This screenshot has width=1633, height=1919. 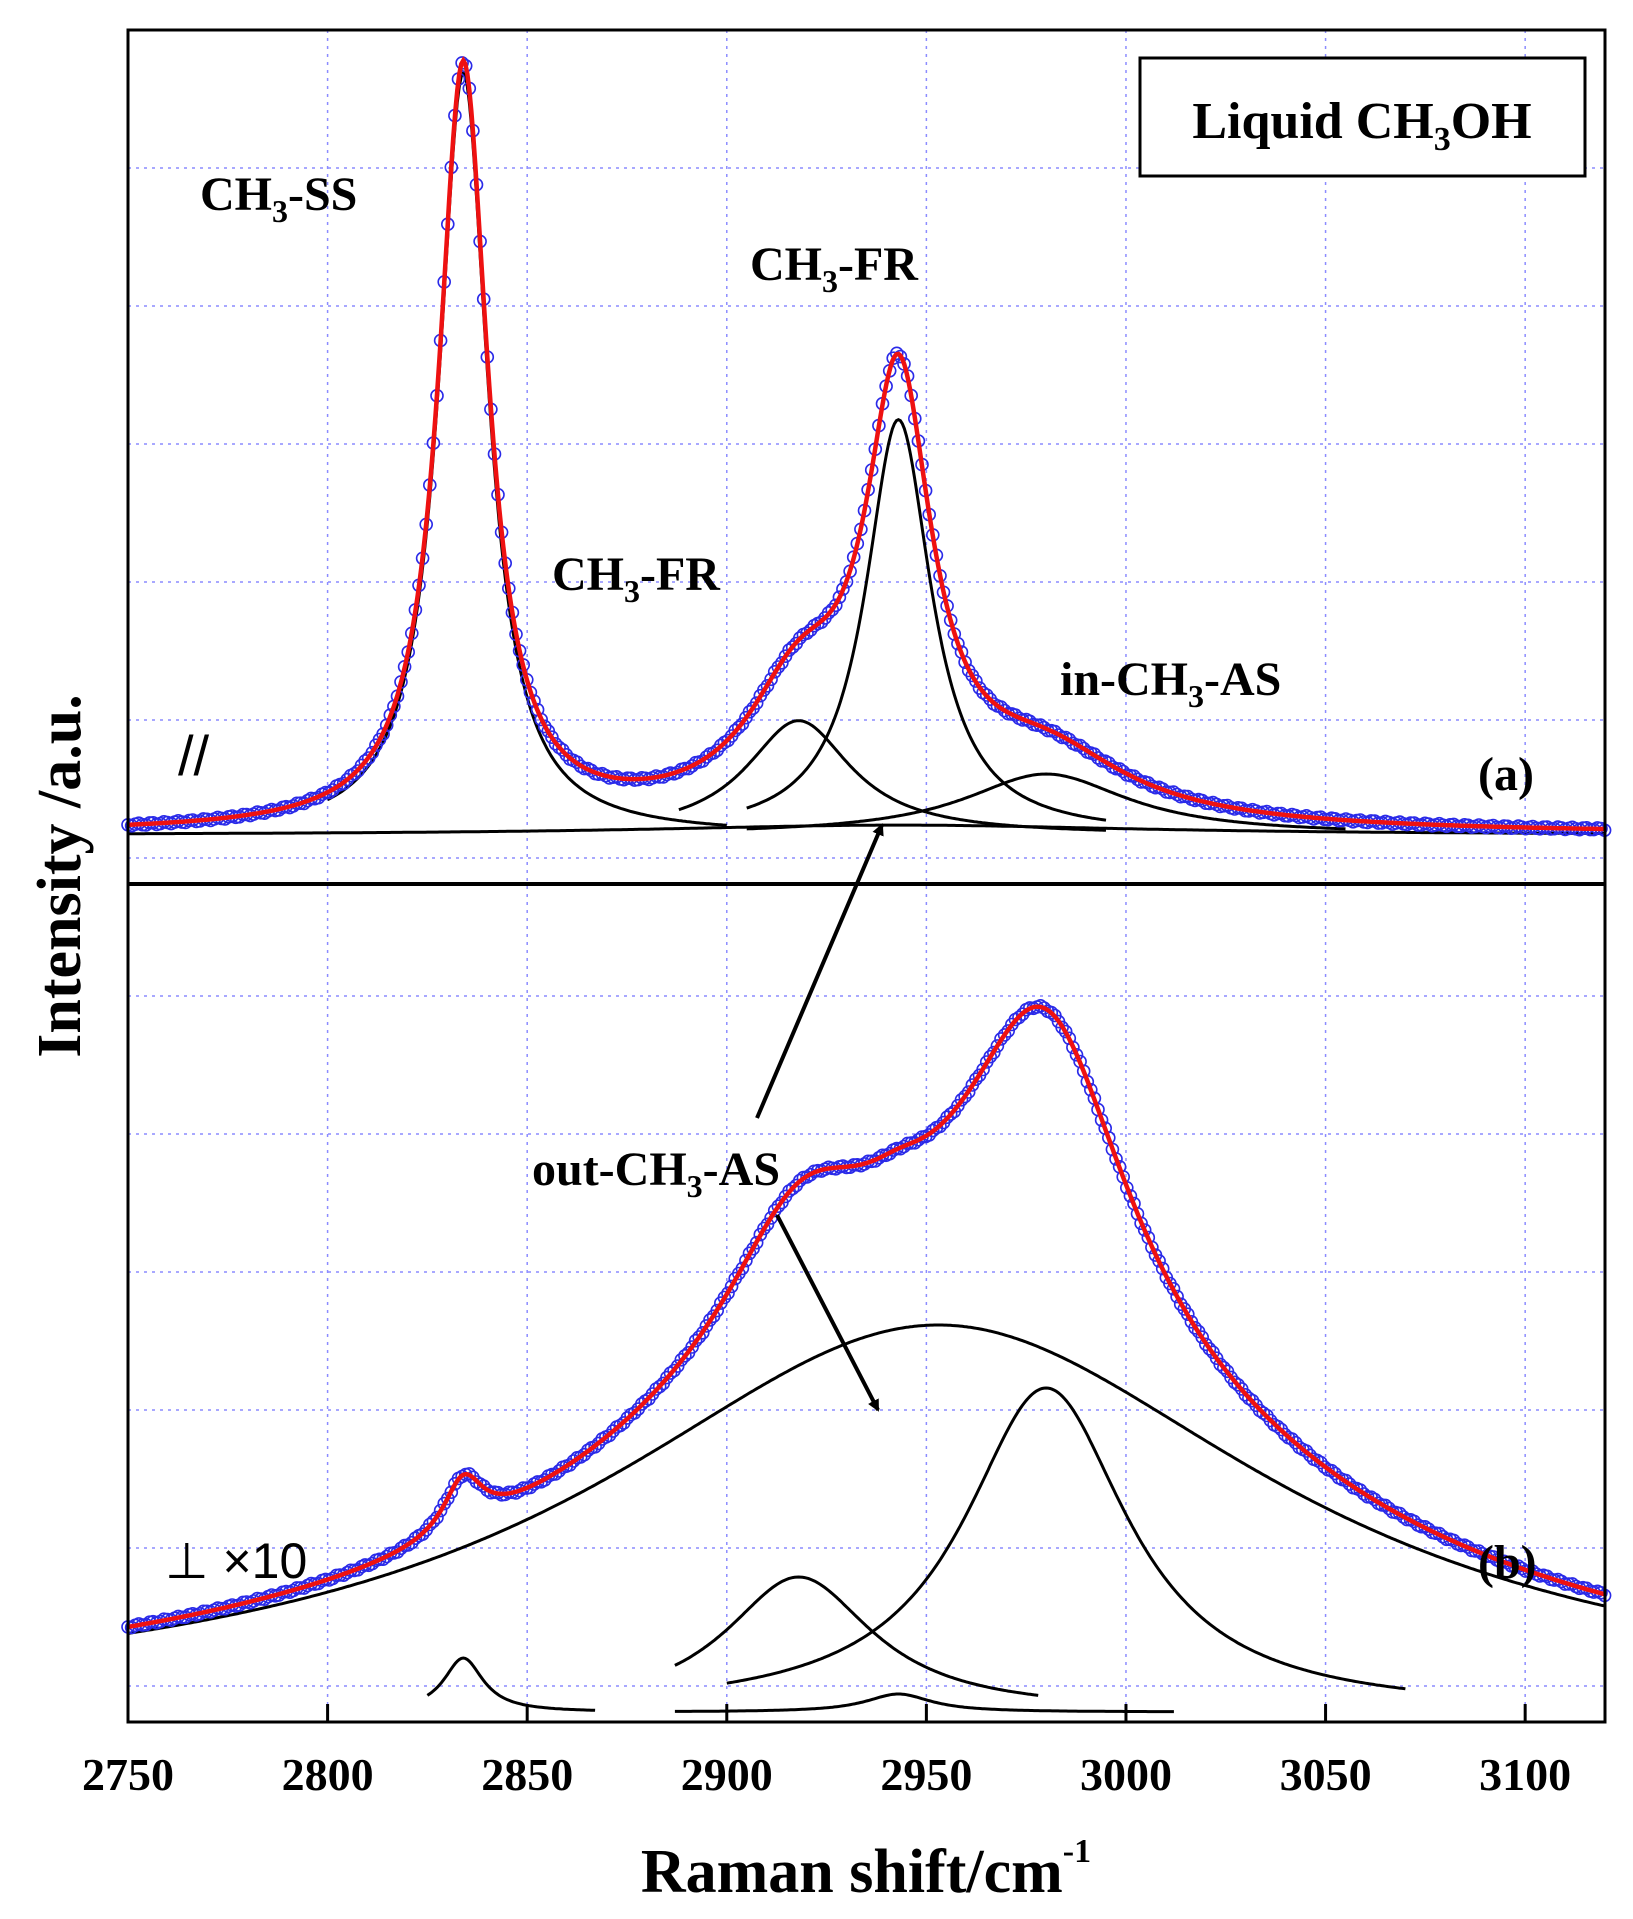 What do you see at coordinates (1506, 774) in the screenshot?
I see `panel-label-a: (a)` at bounding box center [1506, 774].